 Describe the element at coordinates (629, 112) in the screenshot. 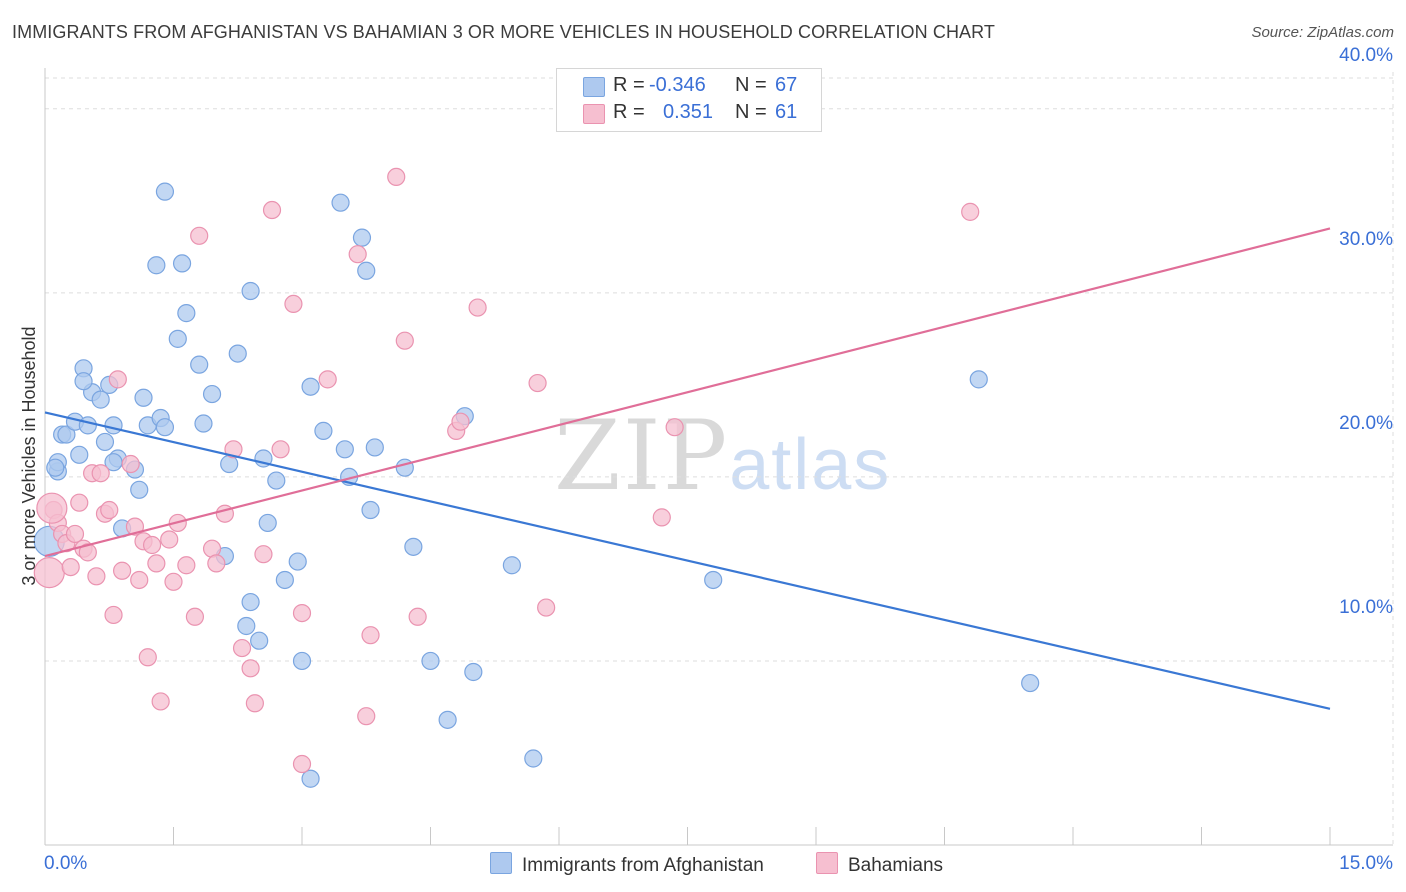

I see `legend-r-label: R =` at that location.